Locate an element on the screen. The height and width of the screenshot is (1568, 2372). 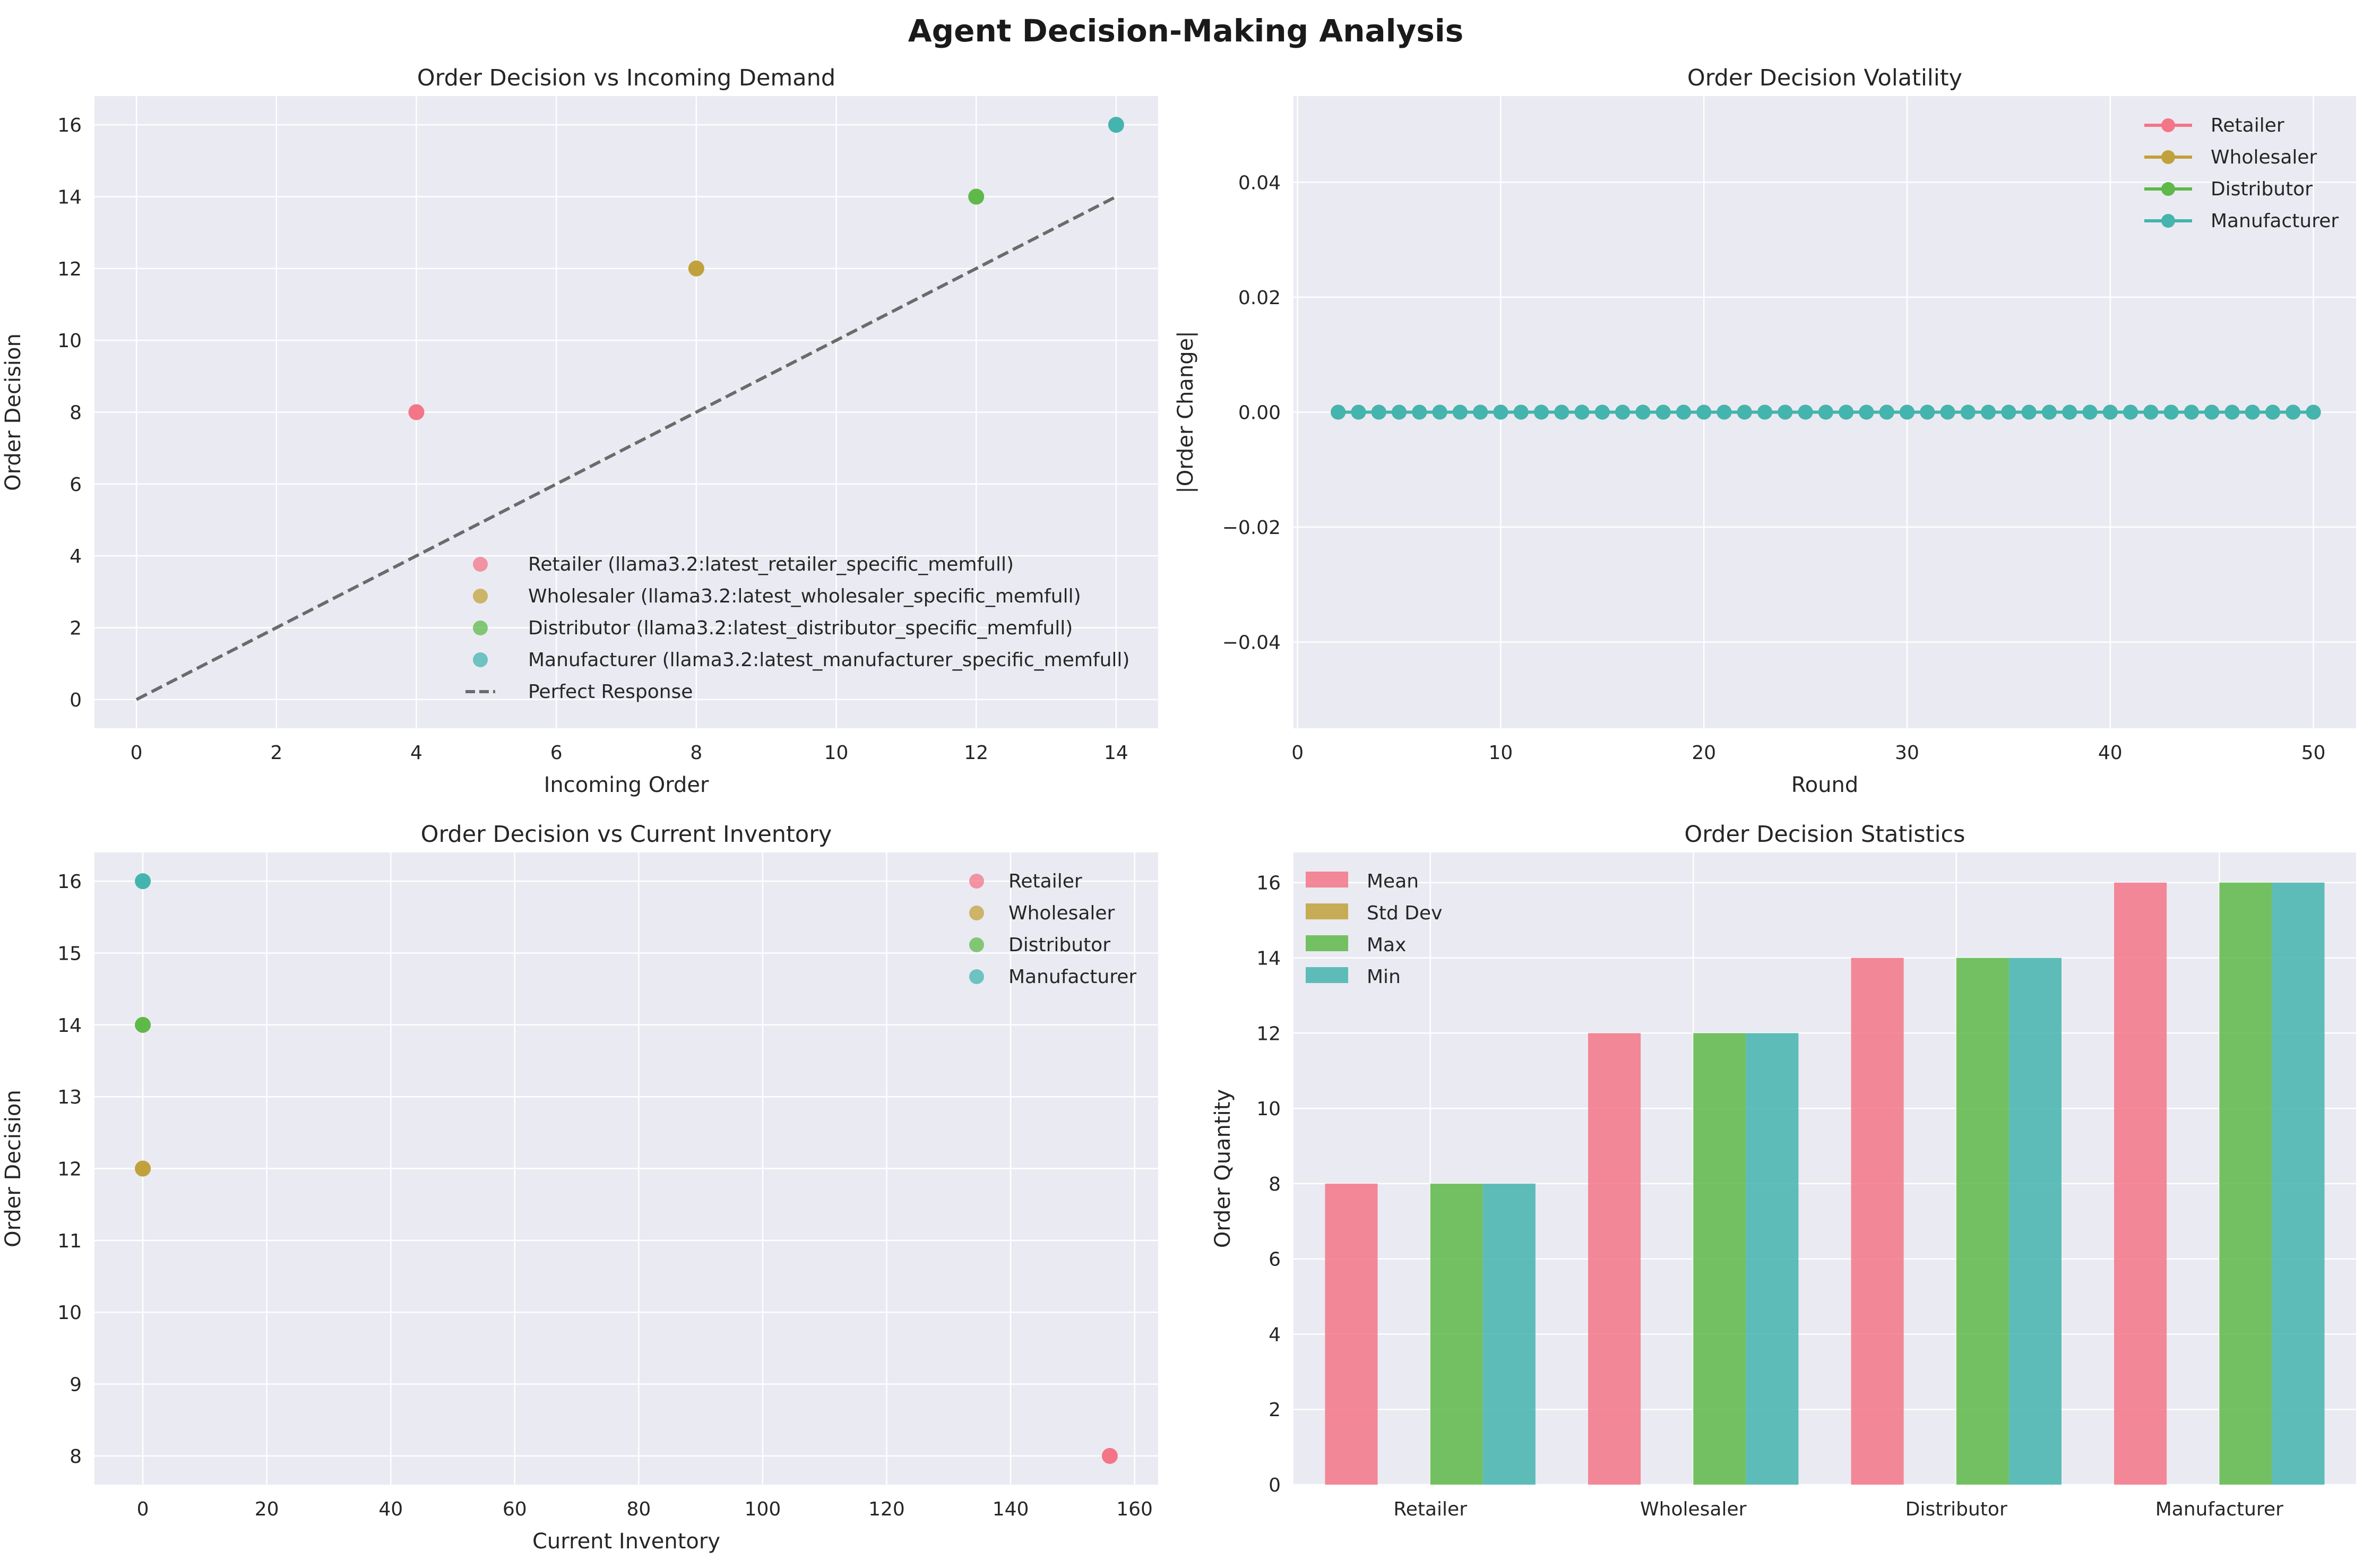
x-tick-label: 100 is located at coordinates (763, 1509).